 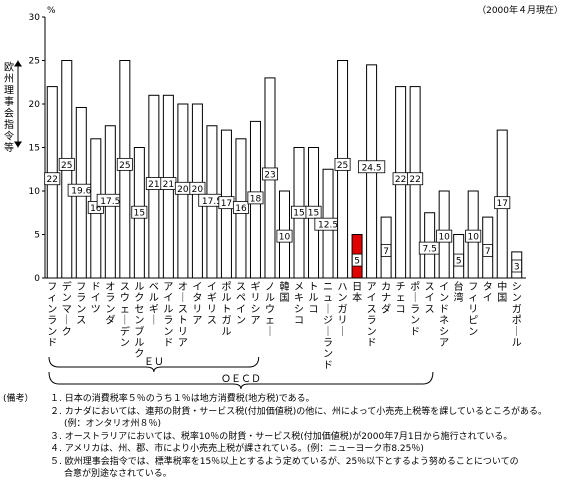 I want to click on y-tick-label: 10, so click(x=35, y=192).